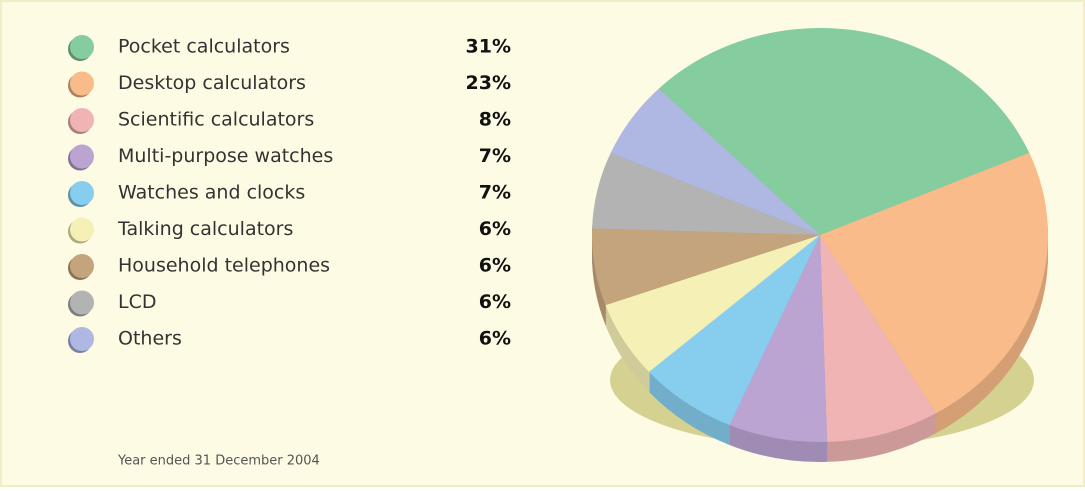 The height and width of the screenshot is (491, 1085). Describe the element at coordinates (225, 156) in the screenshot. I see `legend-label: Multi-purpose watches` at that location.